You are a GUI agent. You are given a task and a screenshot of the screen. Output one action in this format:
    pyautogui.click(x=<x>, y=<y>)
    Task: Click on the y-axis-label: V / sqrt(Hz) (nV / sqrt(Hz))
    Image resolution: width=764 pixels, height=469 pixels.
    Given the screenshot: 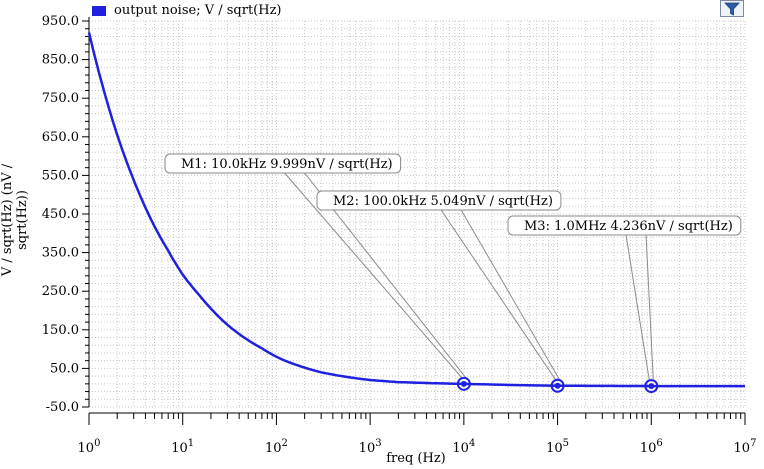 What is the action you would take?
    pyautogui.click(x=15, y=220)
    